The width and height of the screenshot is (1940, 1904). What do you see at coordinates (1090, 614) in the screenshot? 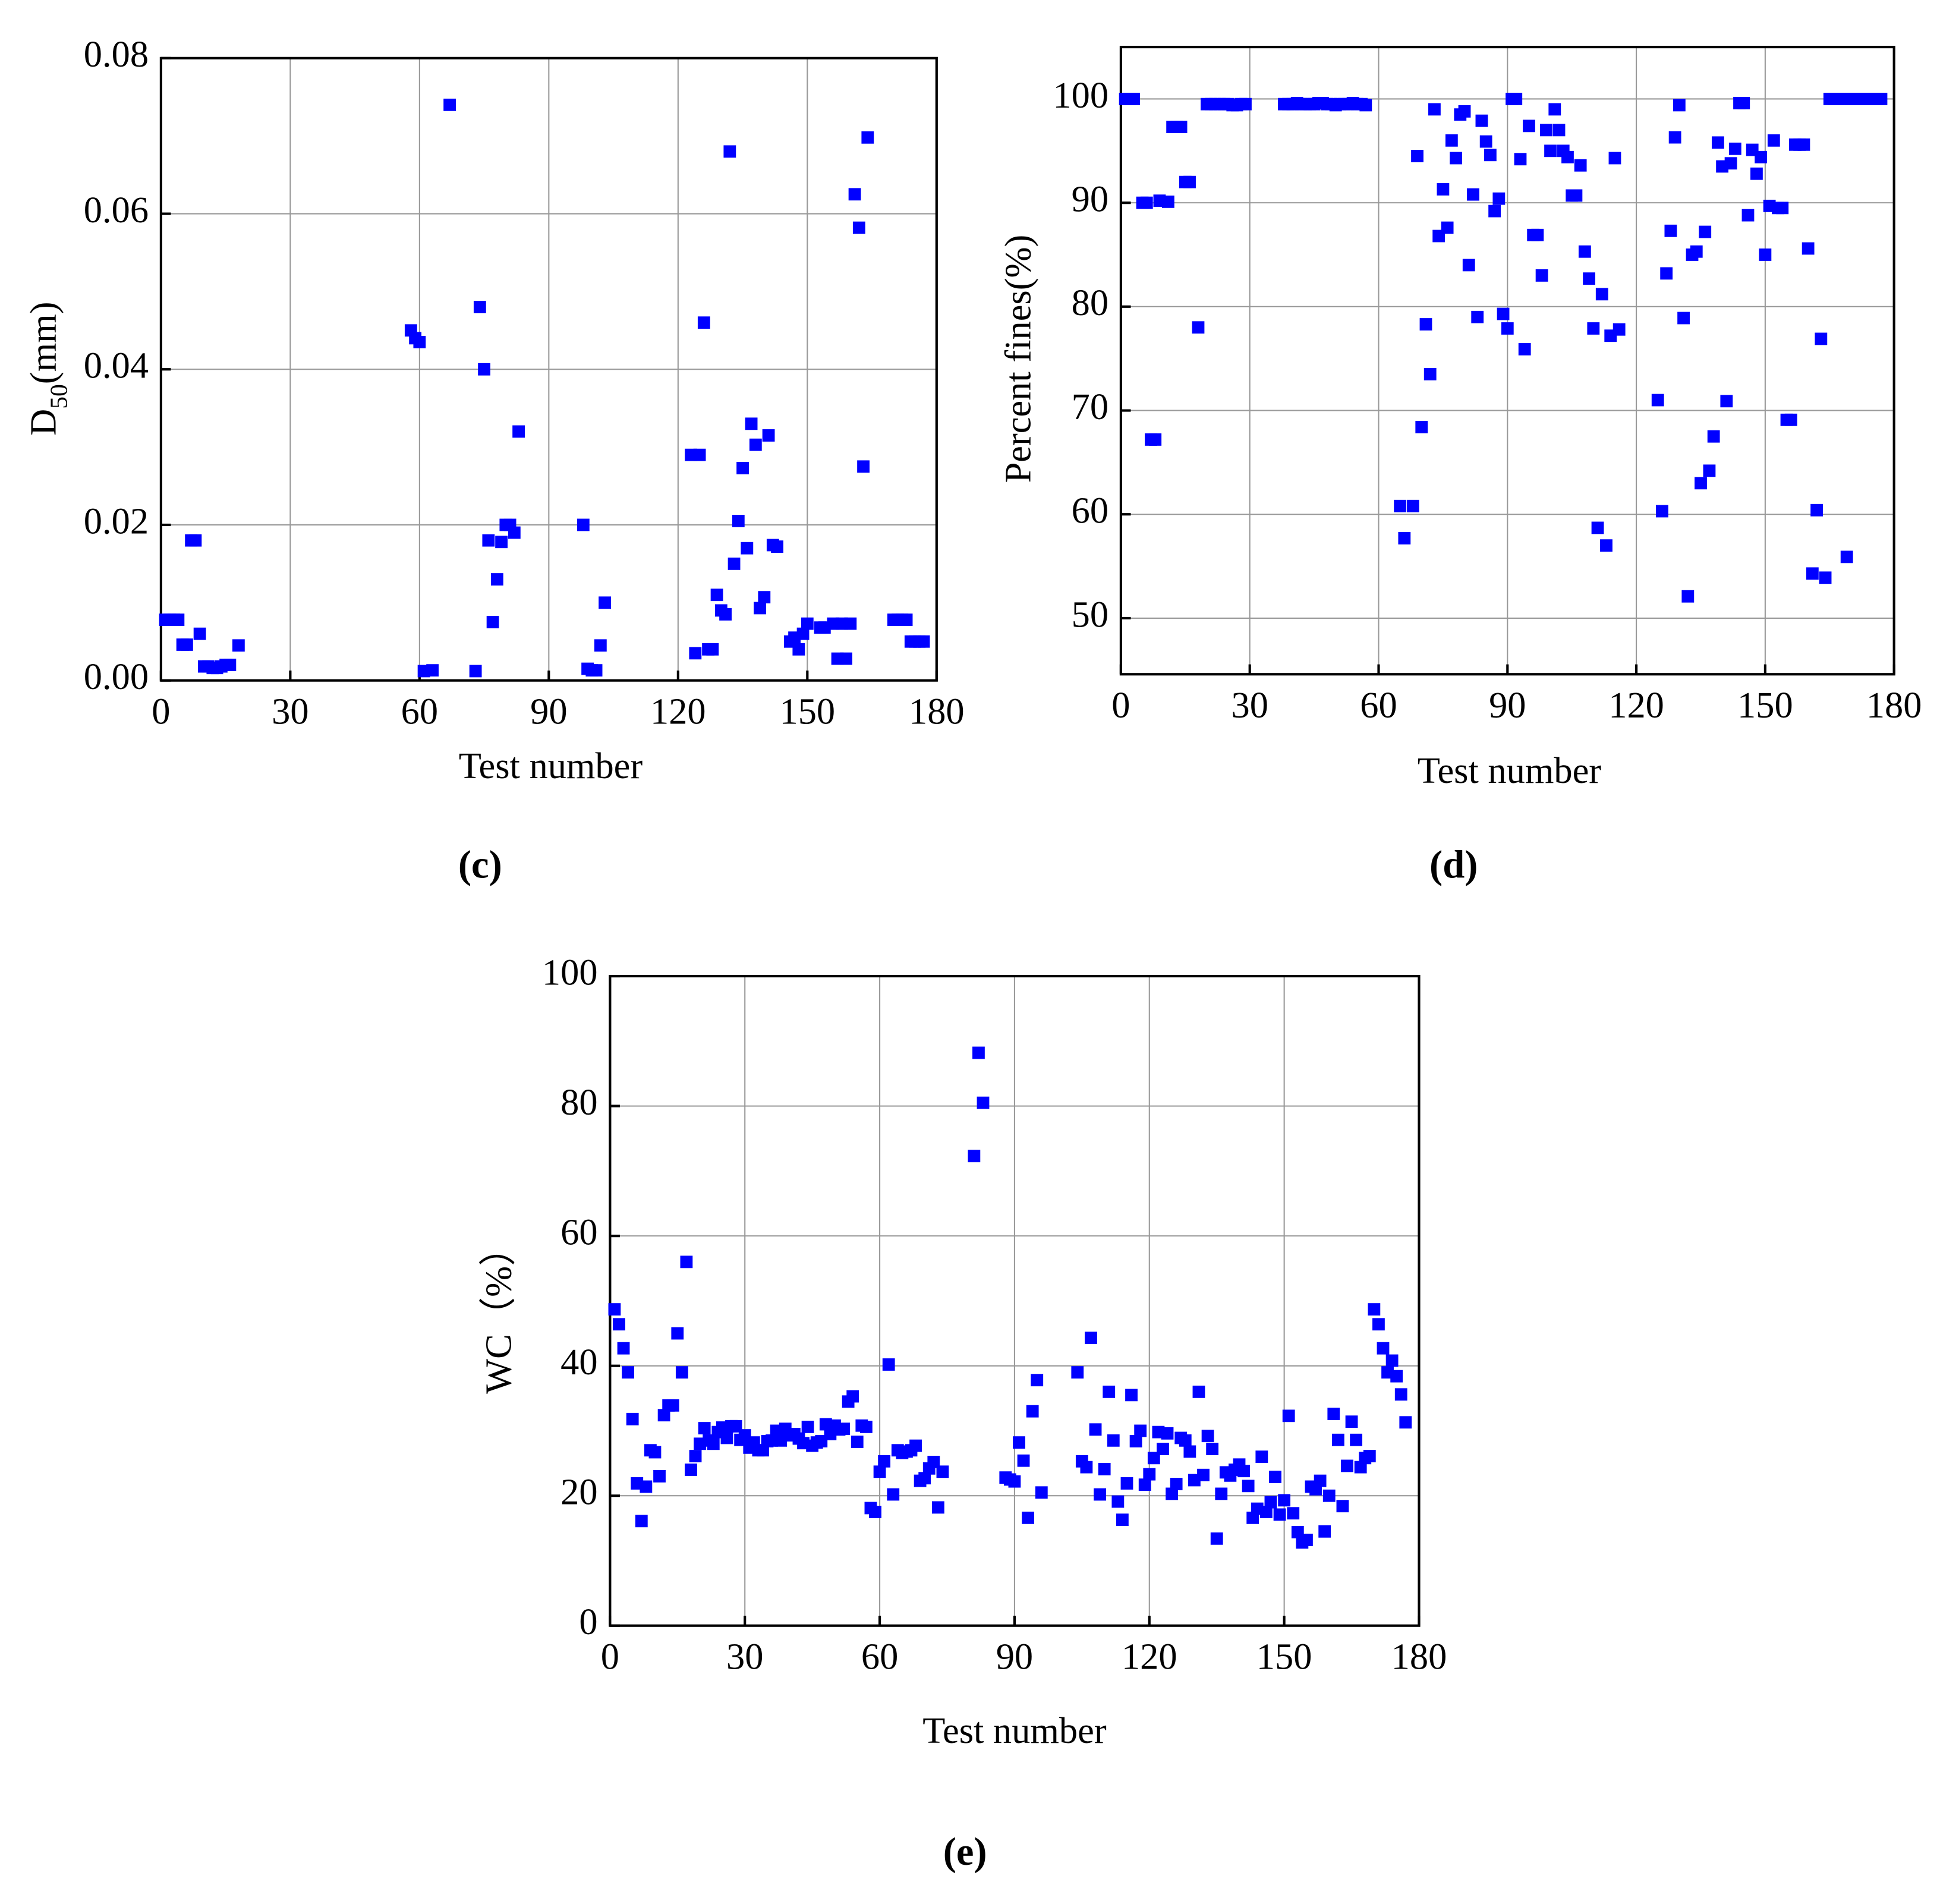
I see `y-tick-label: 50` at bounding box center [1090, 614].